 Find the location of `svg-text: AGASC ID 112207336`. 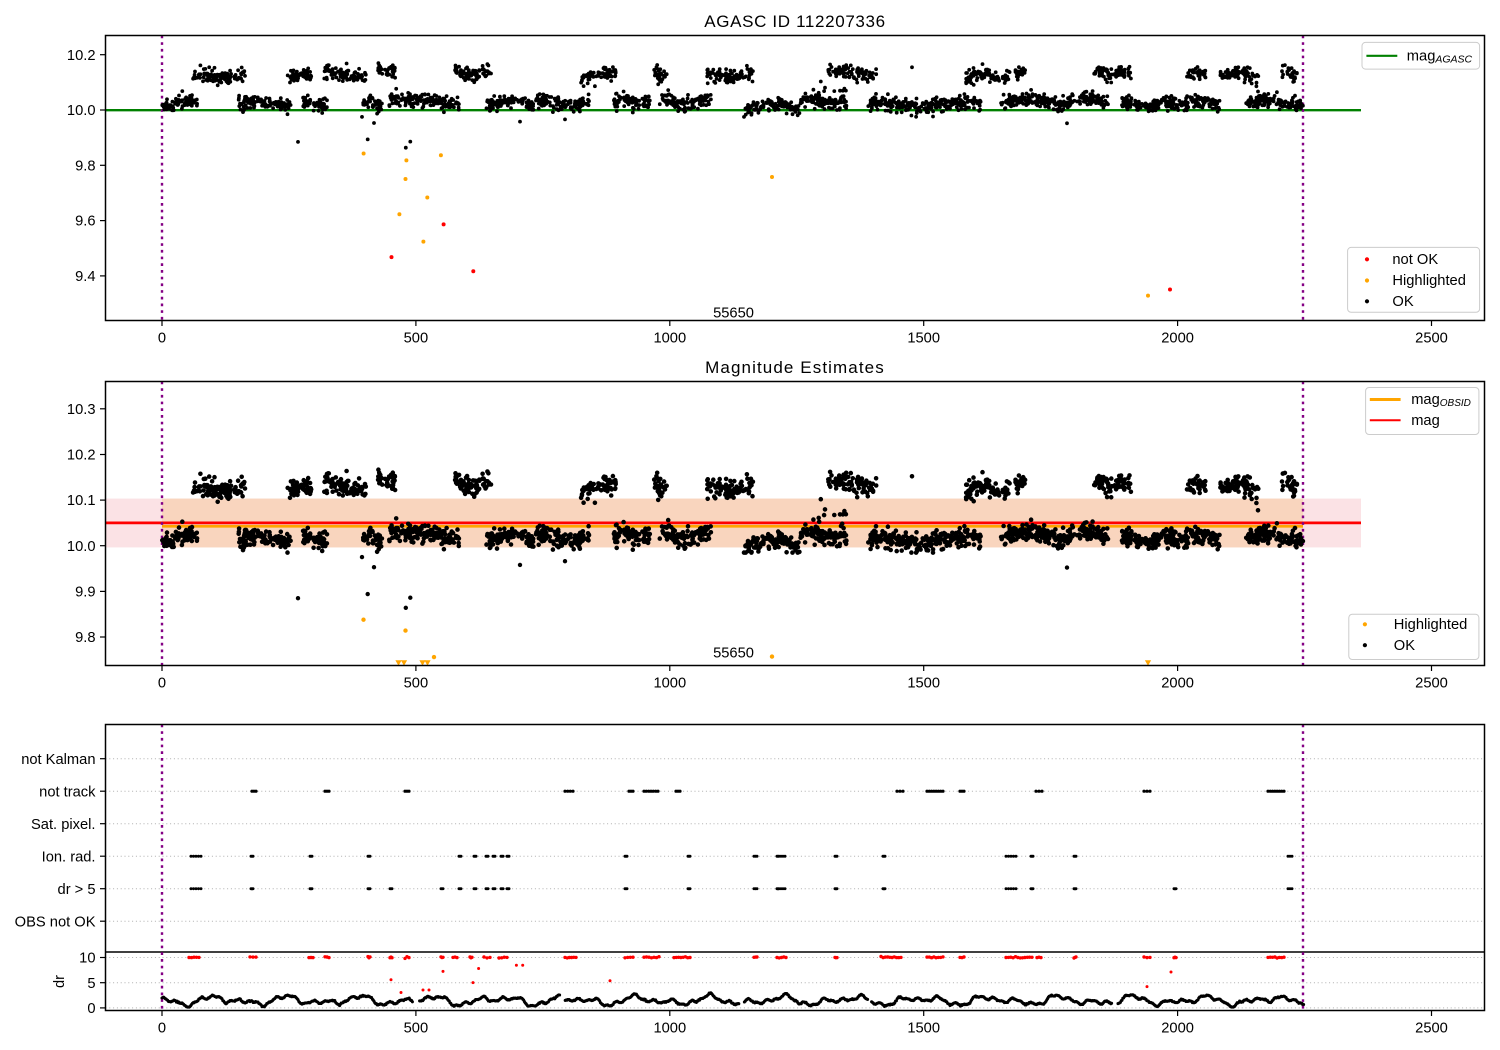

svg-text: AGASC ID 112207336 is located at coordinates (795, 21).